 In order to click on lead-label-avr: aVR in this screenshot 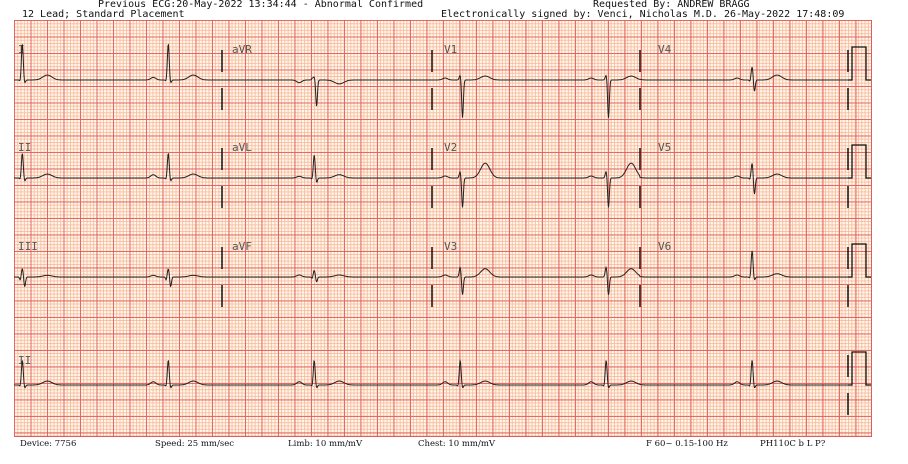, I will do `click(242, 49)`.